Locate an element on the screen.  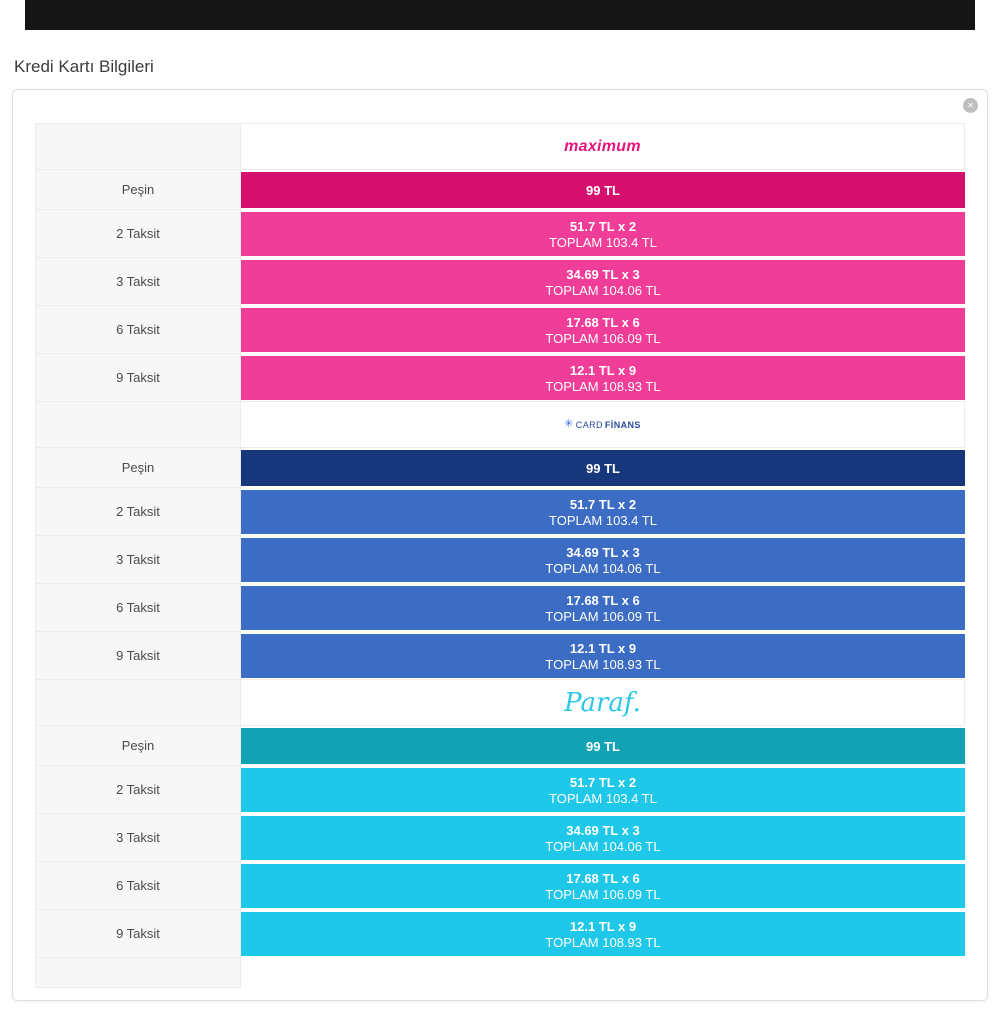
cardfinans-logo: ✳ CARD FİNANS is located at coordinates (602, 424).